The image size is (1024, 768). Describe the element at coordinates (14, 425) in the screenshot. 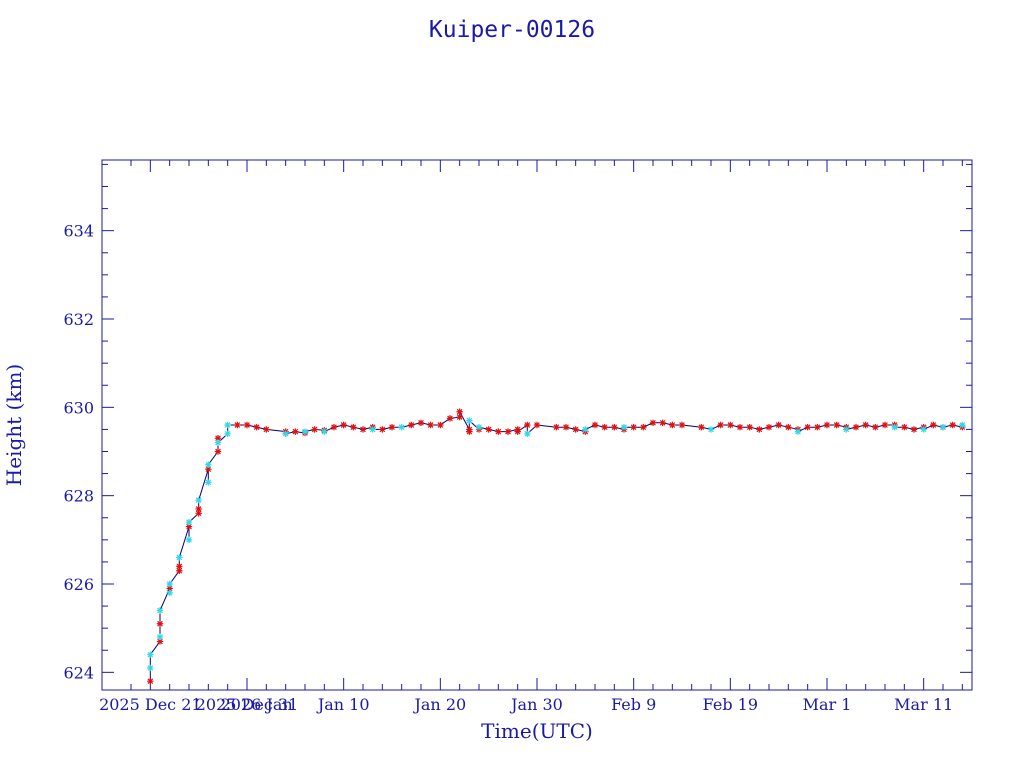

I see `y-axis-title: Height (km)` at that location.